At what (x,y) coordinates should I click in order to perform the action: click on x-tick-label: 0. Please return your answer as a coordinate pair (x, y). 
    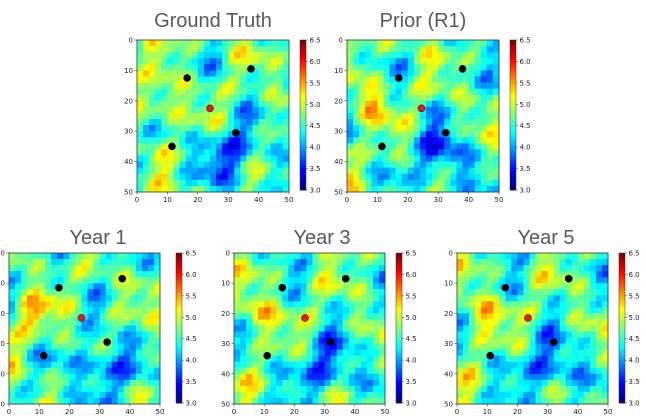
    Looking at the image, I should click on (347, 200).